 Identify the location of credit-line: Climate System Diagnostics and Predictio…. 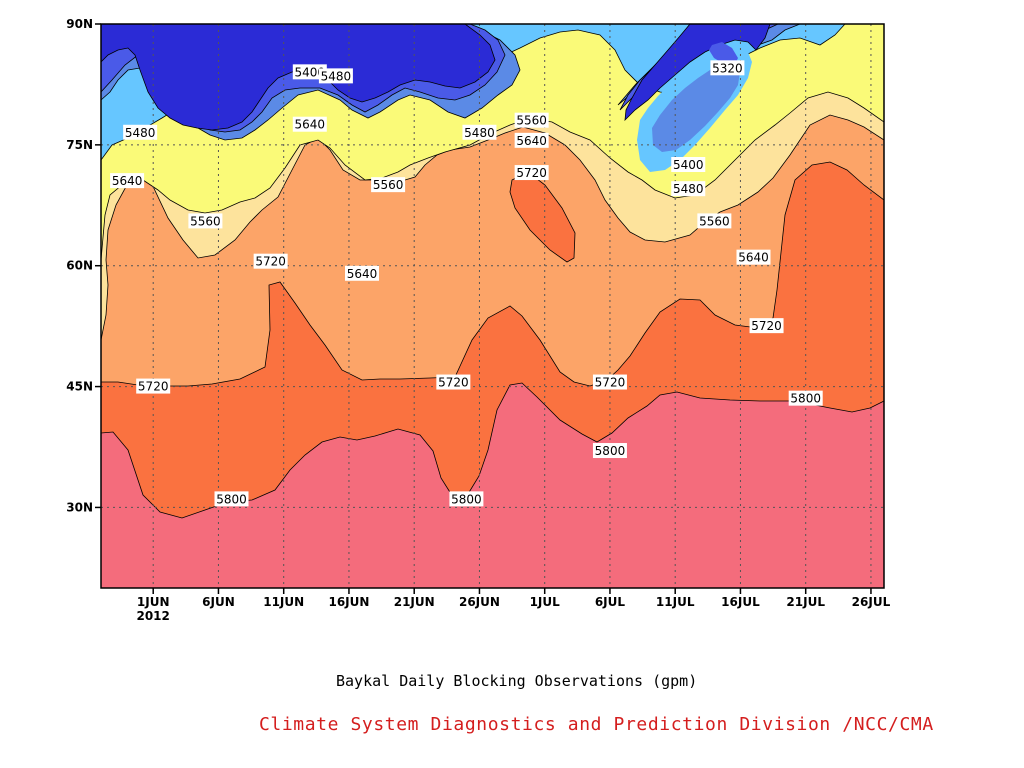
(596, 724).